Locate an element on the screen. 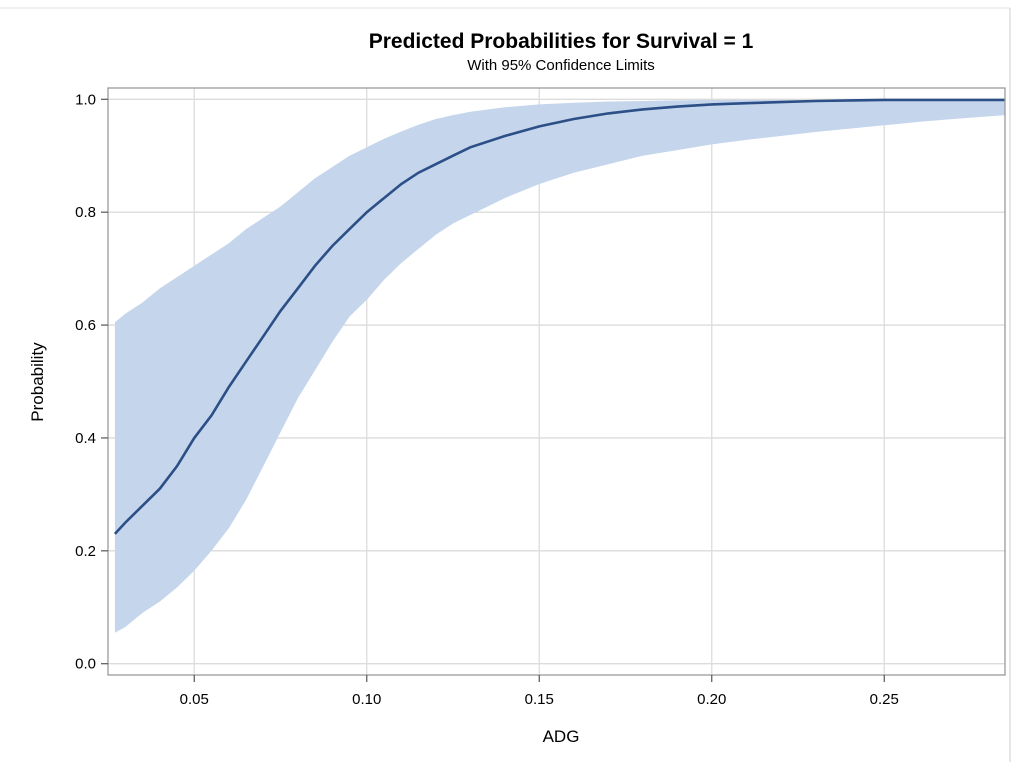 The width and height of the screenshot is (1014, 762). y-axis-label: Probability is located at coordinates (37, 382).